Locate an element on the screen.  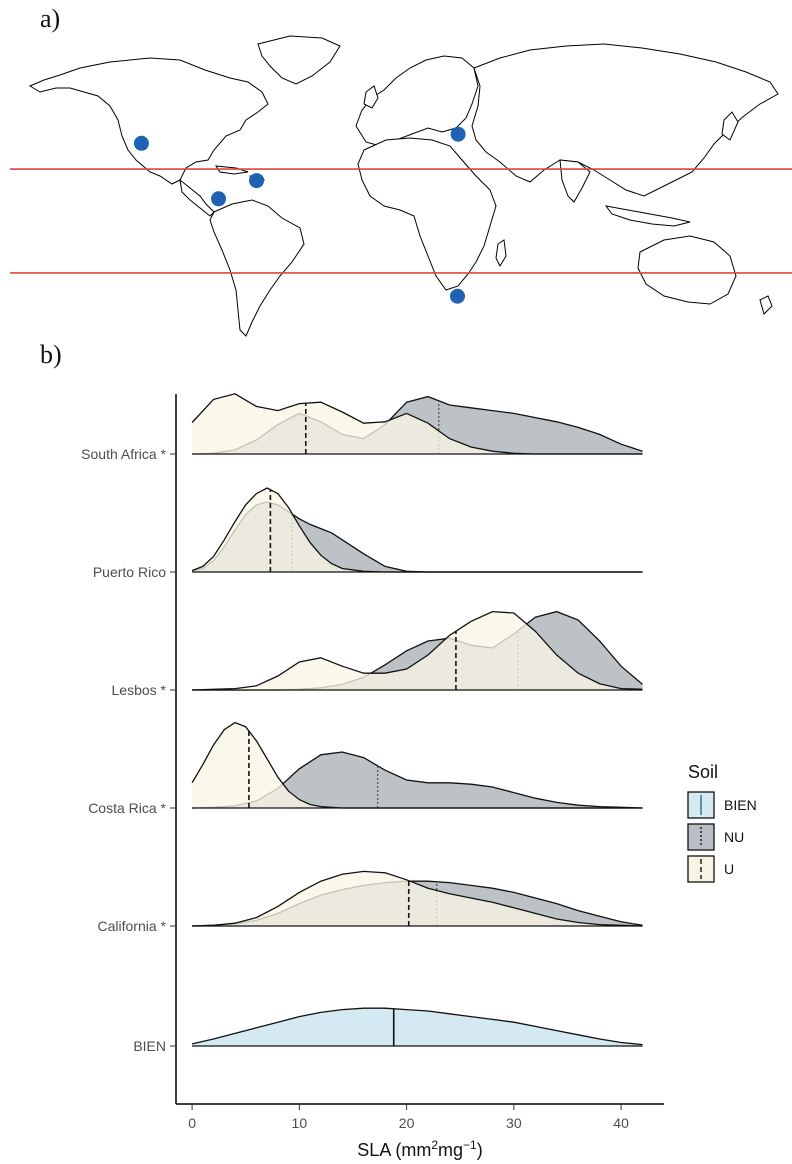
legend-label-nu: NU is located at coordinates (734, 837).